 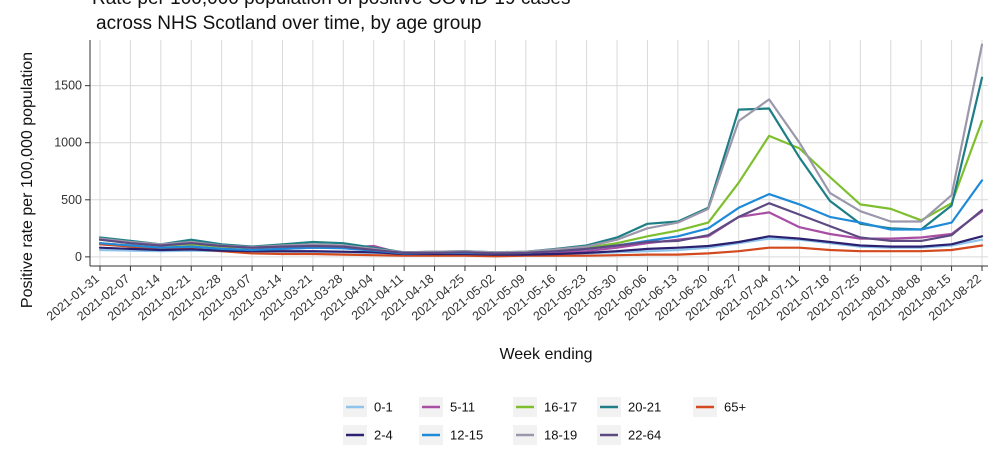 What do you see at coordinates (560, 435) in the screenshot?
I see `legend-label: 18-19` at bounding box center [560, 435].